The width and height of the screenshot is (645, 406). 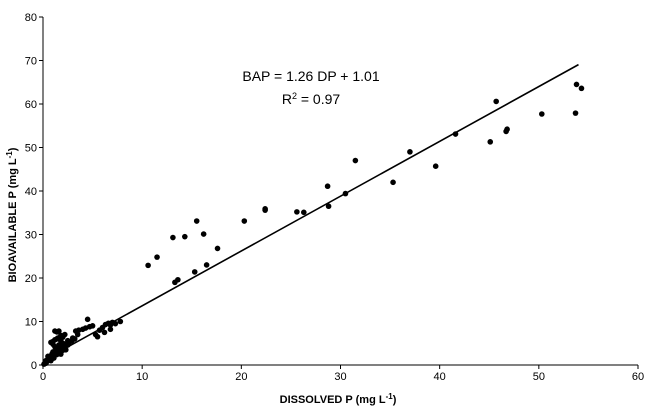 What do you see at coordinates (440, 377) in the screenshot?
I see `x-tick-label: 40` at bounding box center [440, 377].